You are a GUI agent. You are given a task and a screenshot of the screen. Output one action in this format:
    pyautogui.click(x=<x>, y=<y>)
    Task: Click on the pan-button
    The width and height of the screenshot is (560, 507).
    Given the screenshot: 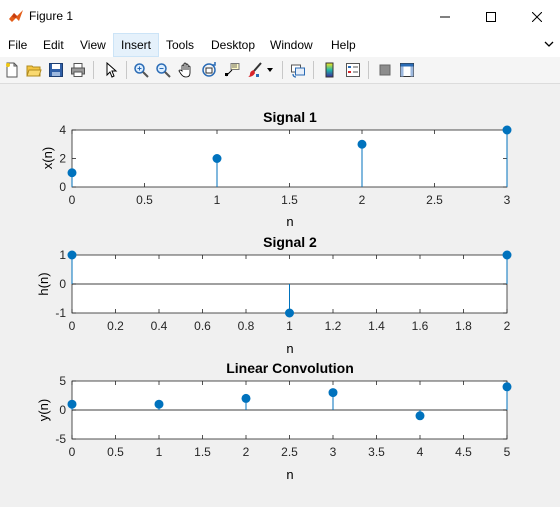 What is the action you would take?
    pyautogui.click(x=186, y=70)
    